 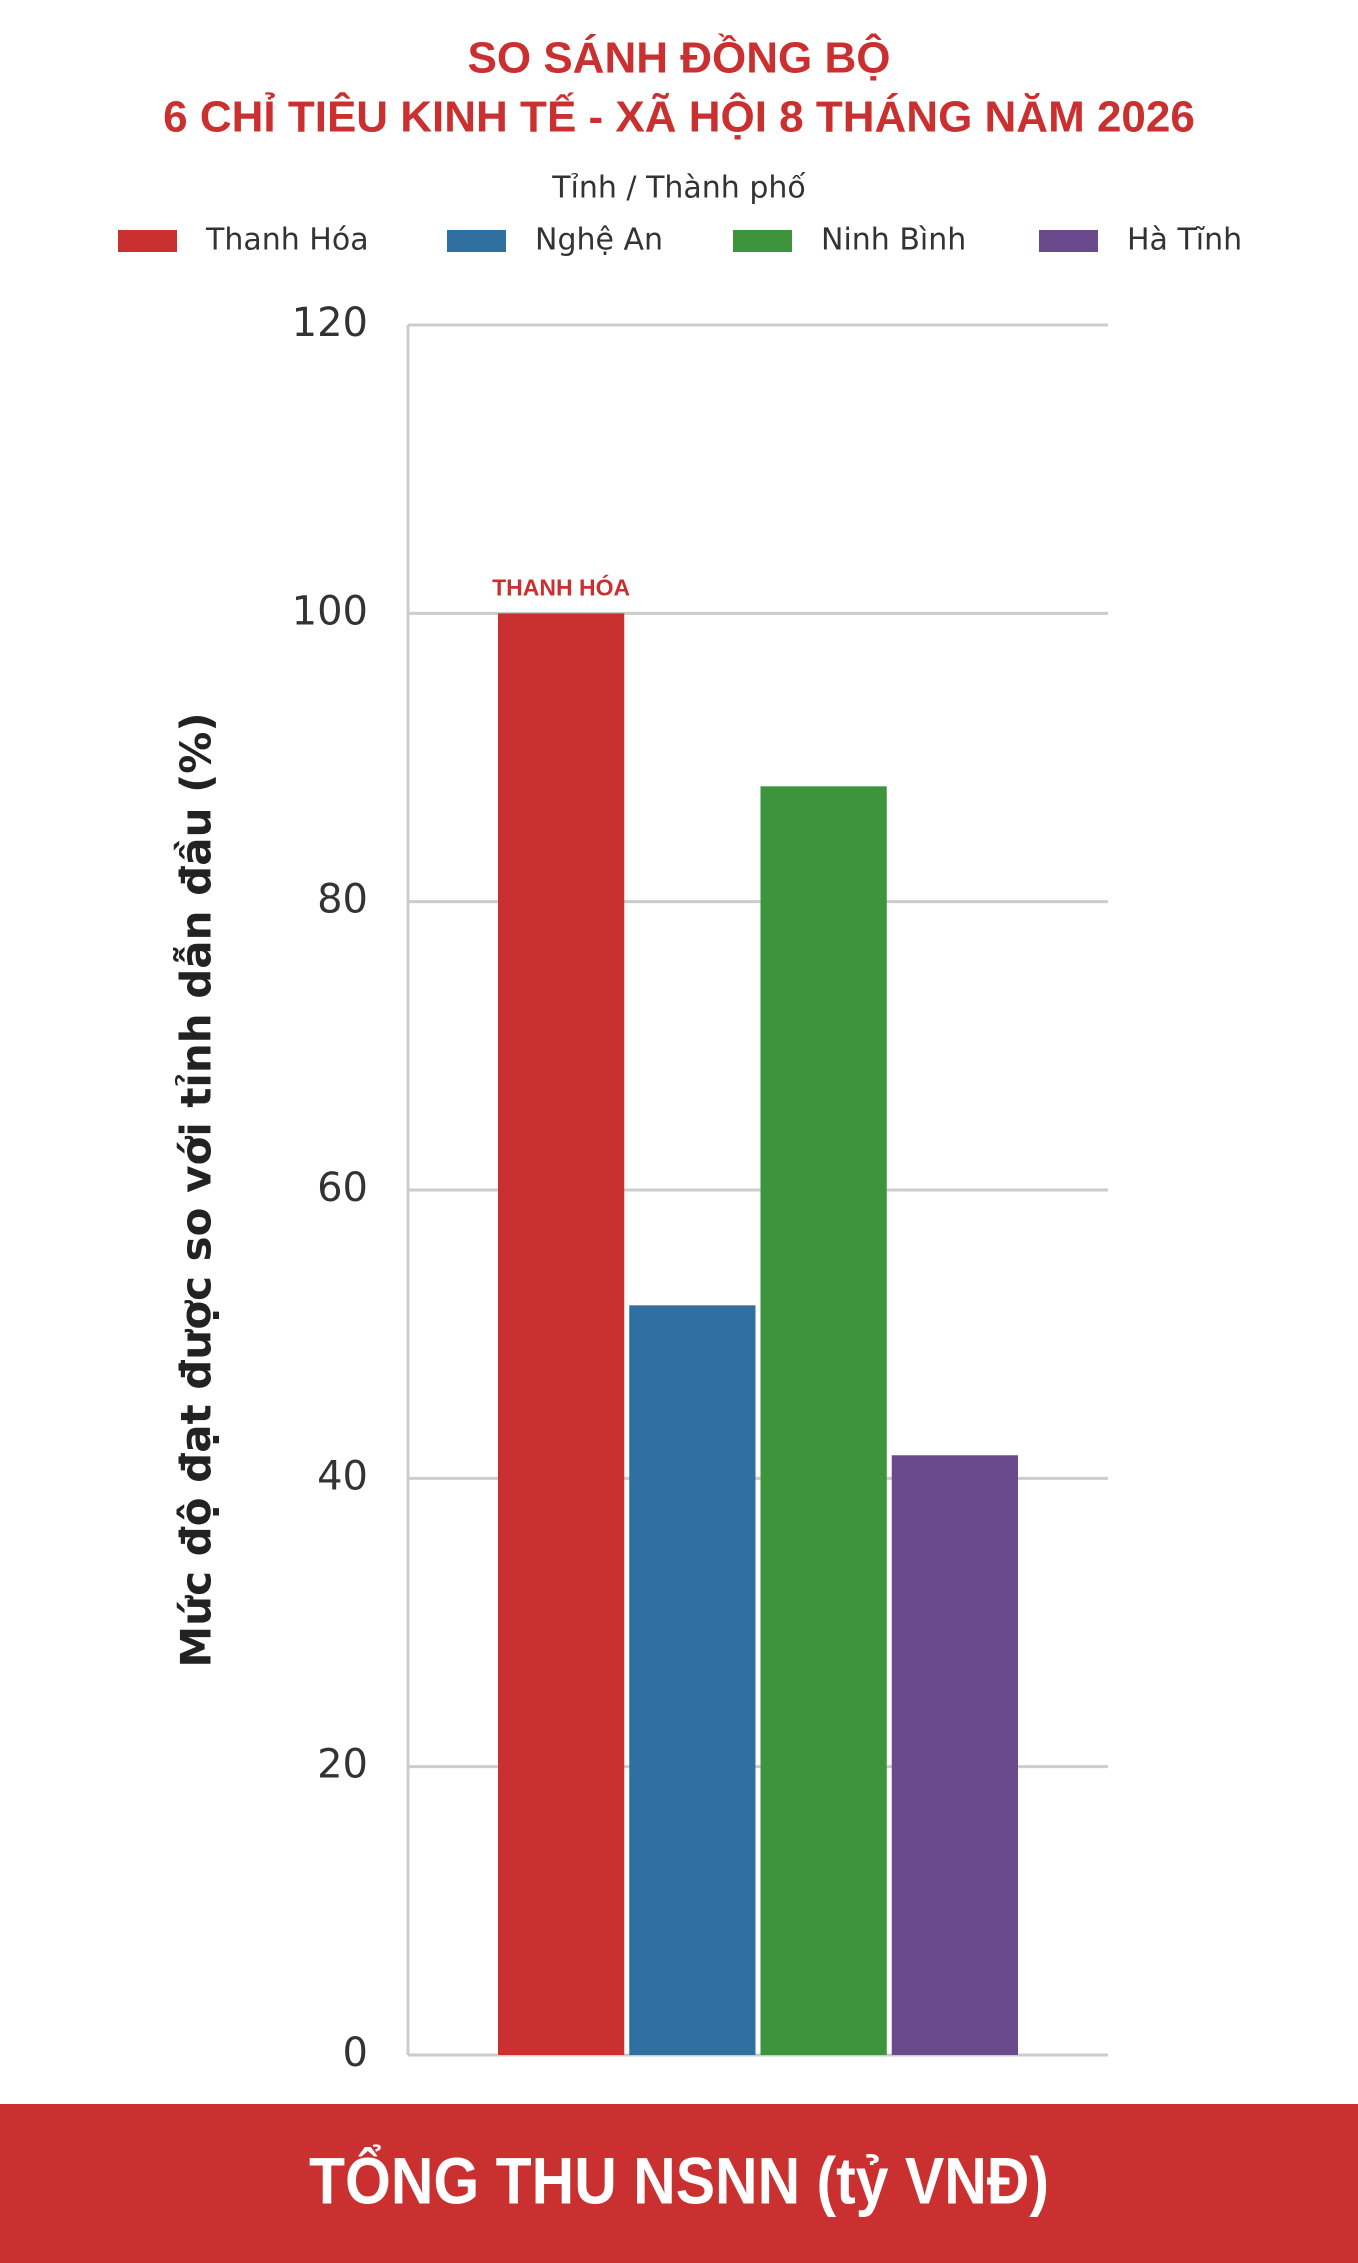 What do you see at coordinates (679, 57) in the screenshot?
I see `chart-title: SO SÁNH ĐỒNG BỘ` at bounding box center [679, 57].